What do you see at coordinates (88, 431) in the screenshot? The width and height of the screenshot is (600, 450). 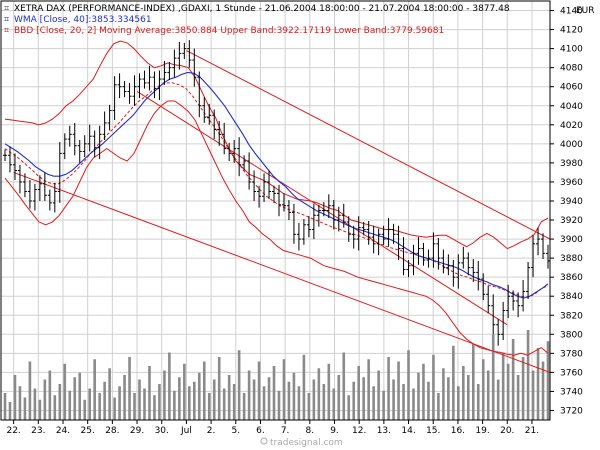 I see `x-tick-label: 25.` at bounding box center [88, 431].